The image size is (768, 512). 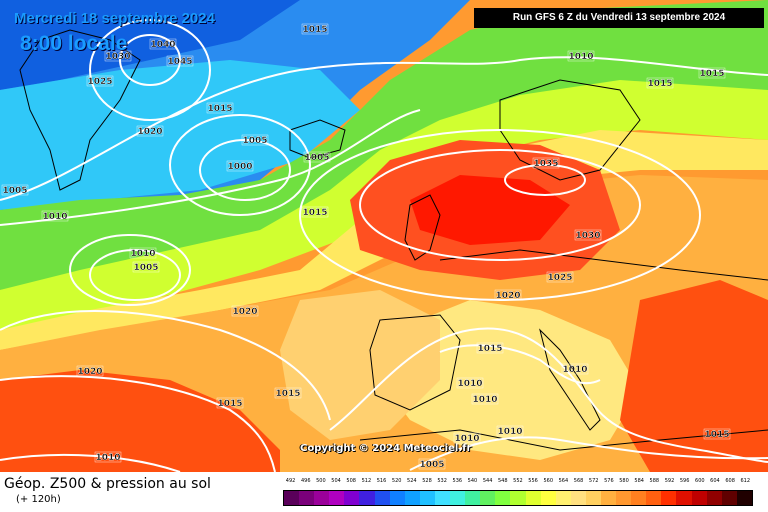 What do you see at coordinates (563, 440) in the screenshot?
I see `africa-coast` at bounding box center [563, 440].